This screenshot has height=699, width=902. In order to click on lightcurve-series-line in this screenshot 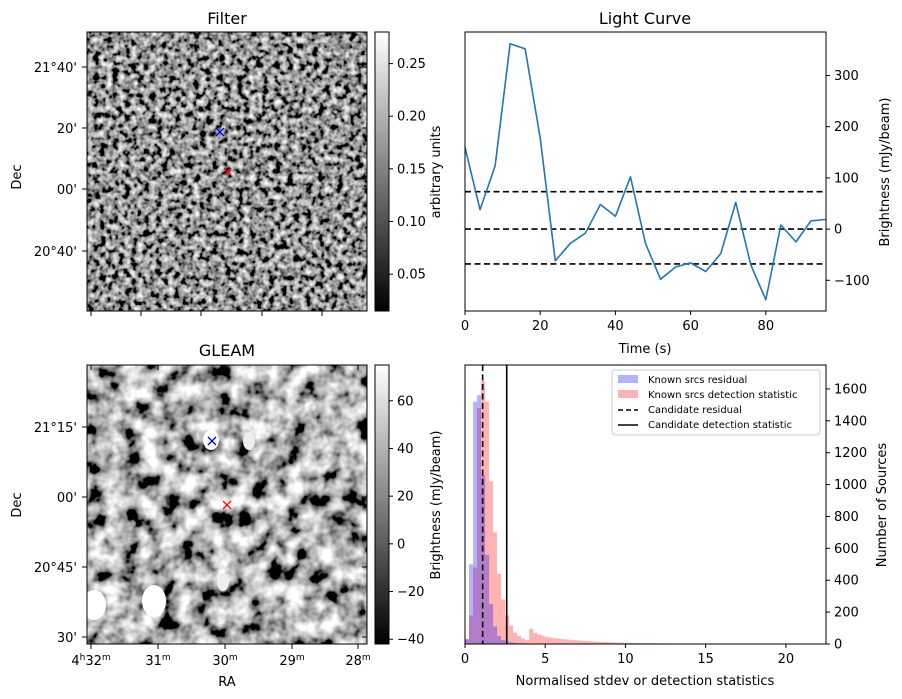, I will do `click(645, 171)`.